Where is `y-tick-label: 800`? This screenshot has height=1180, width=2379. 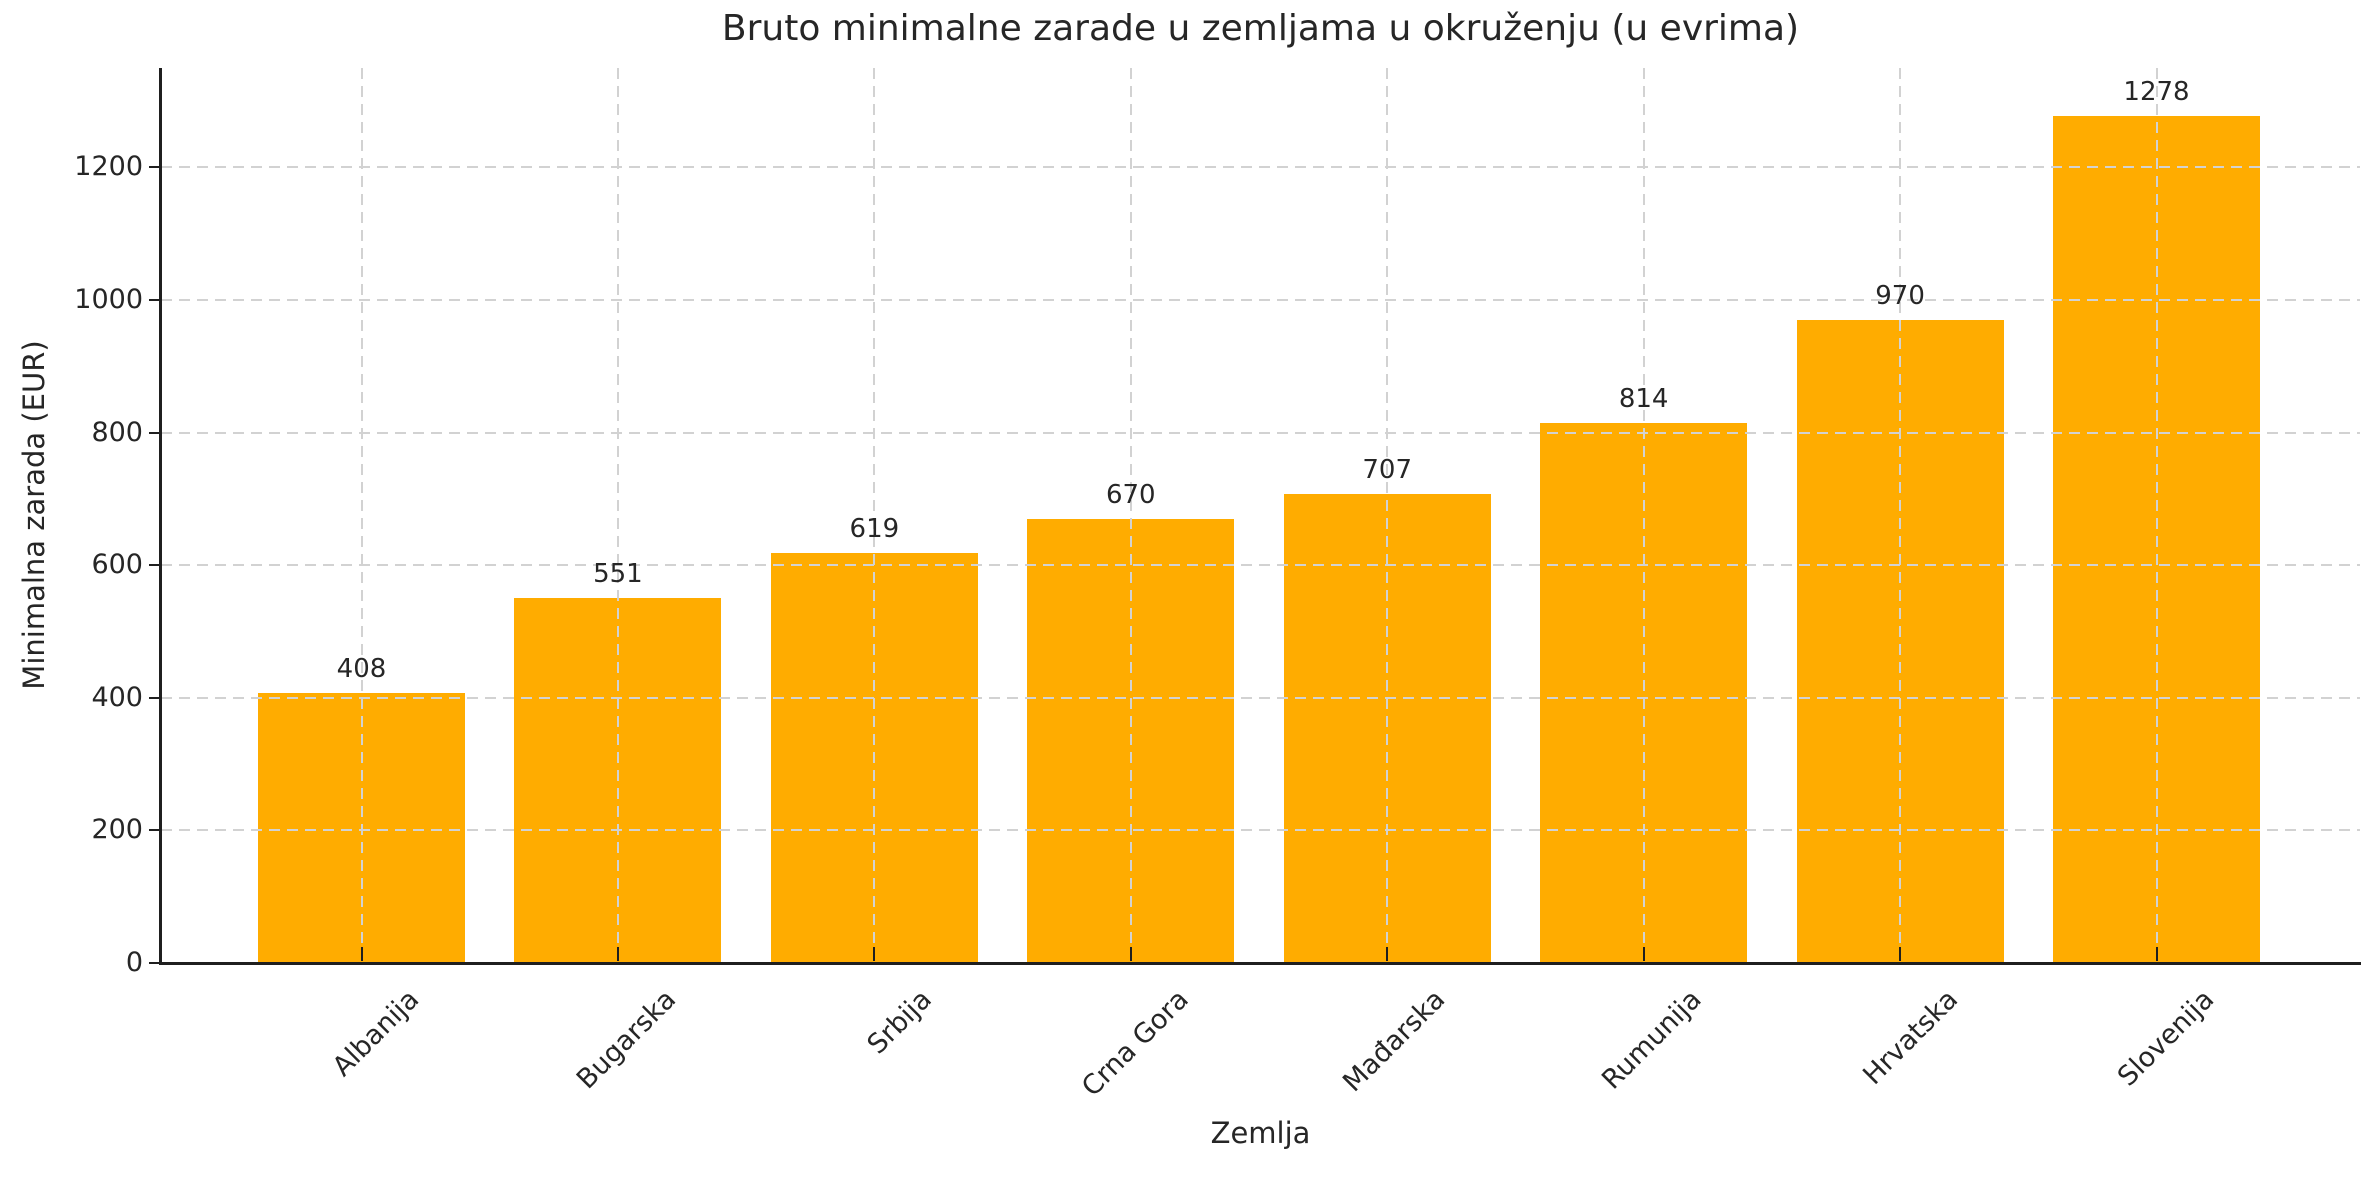
y-tick-label: 800 is located at coordinates (117, 432).